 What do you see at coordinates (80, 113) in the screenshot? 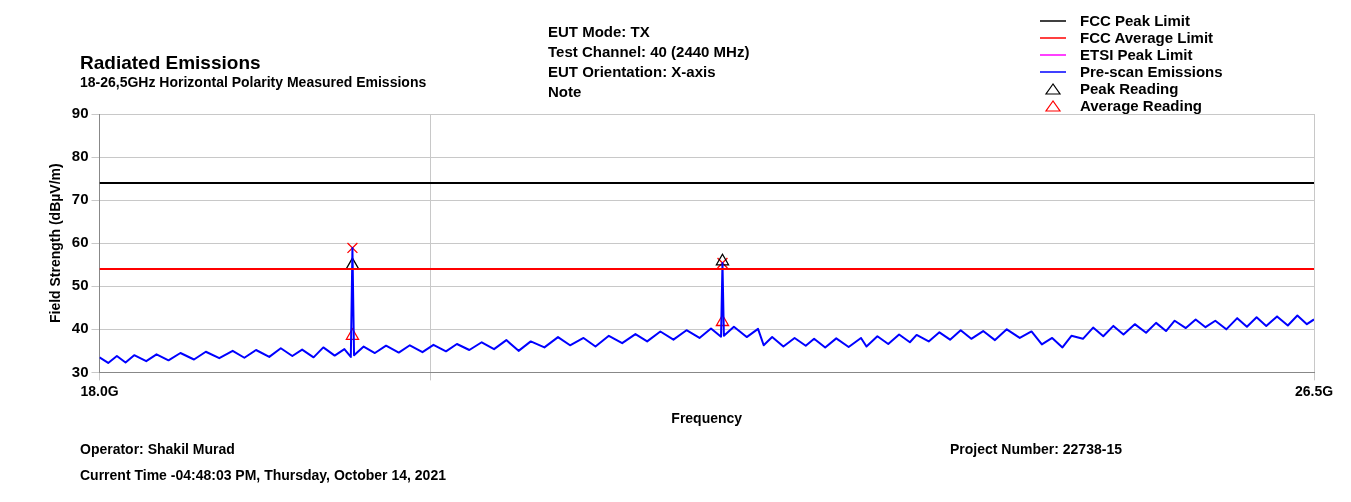
I see `y-tick-label: 90` at bounding box center [80, 113].